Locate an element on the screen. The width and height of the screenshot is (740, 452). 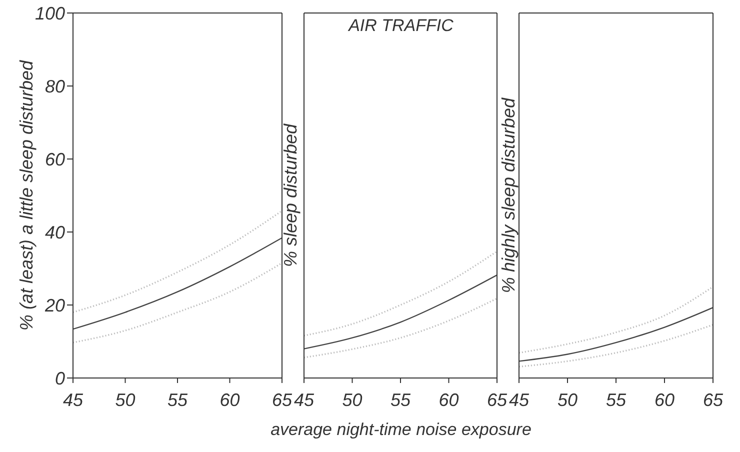
y-tick-label: 60 is located at coordinates (54, 159).